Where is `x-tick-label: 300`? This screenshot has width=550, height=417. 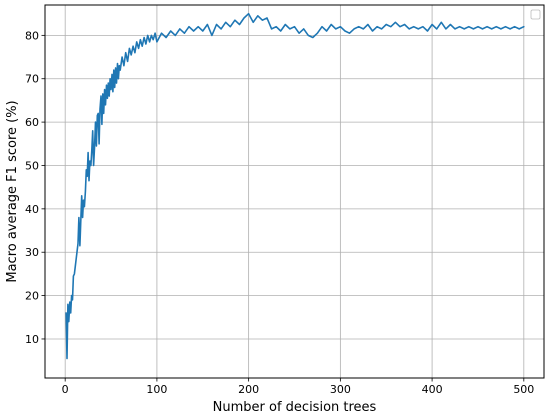
x-tick-label: 300 is located at coordinates (340, 389).